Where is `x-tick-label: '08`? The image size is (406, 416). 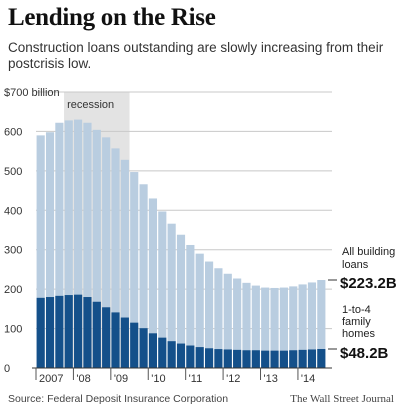
x-tick-label: '08 is located at coordinates (83, 379).